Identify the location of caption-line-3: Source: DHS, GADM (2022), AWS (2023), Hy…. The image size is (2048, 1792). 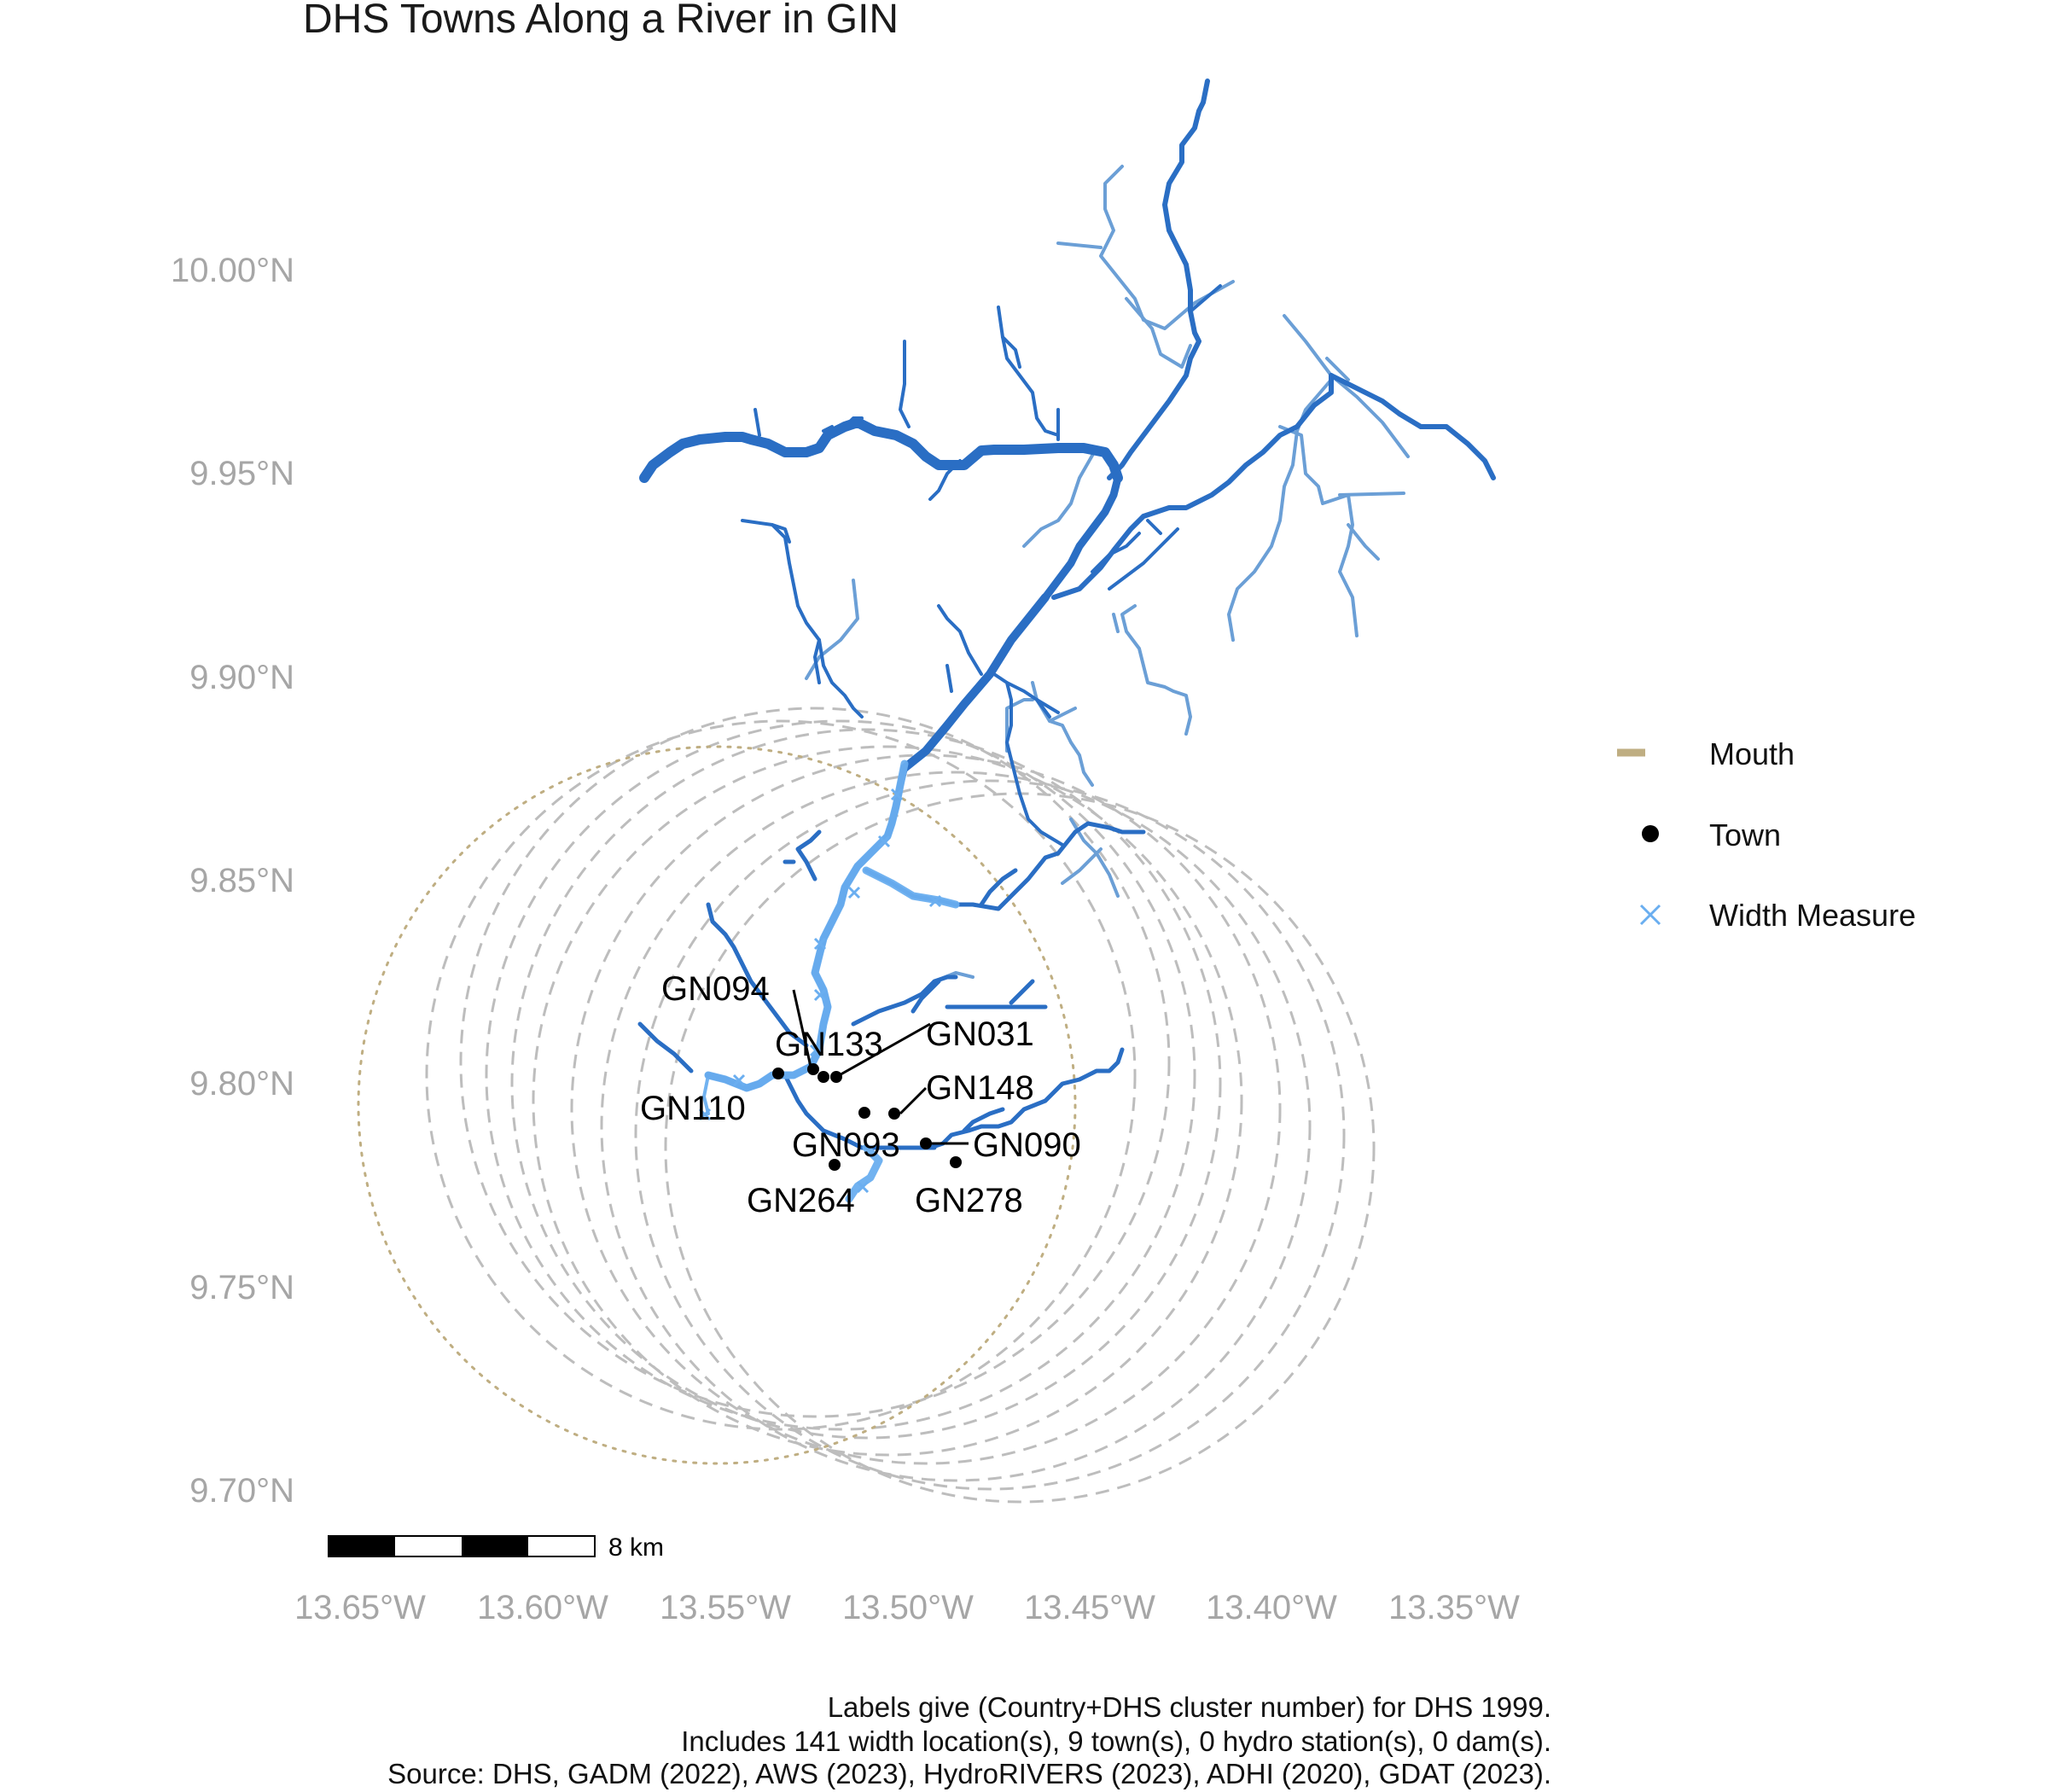
(969, 1774).